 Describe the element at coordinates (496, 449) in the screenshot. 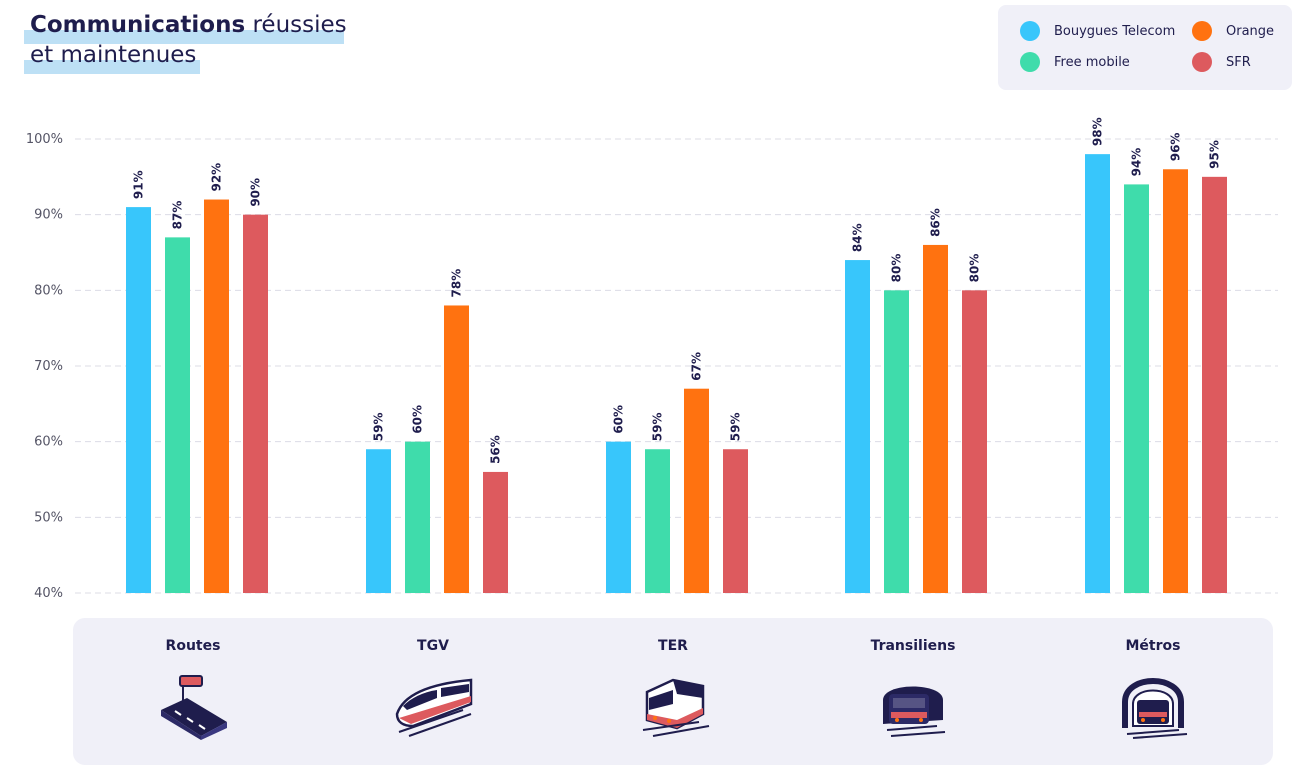

I see `data-label: 56%` at that location.